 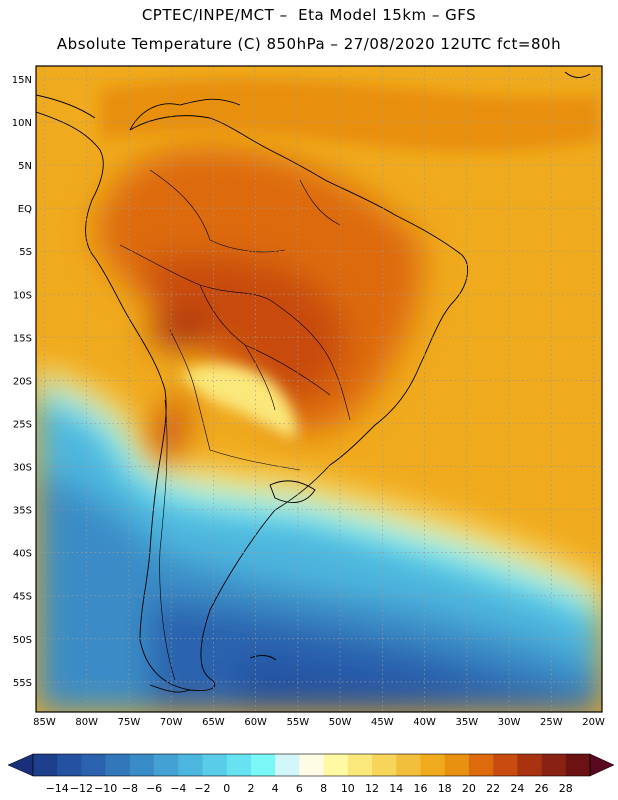 I want to click on lon-tick-label: 50W, so click(x=340, y=722).